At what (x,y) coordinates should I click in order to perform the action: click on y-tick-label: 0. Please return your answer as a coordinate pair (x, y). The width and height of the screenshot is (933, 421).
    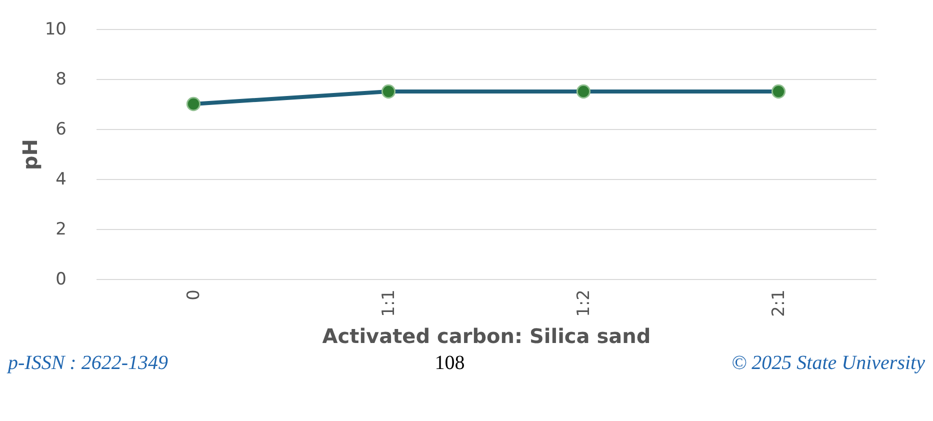
    Looking at the image, I should click on (61, 280).